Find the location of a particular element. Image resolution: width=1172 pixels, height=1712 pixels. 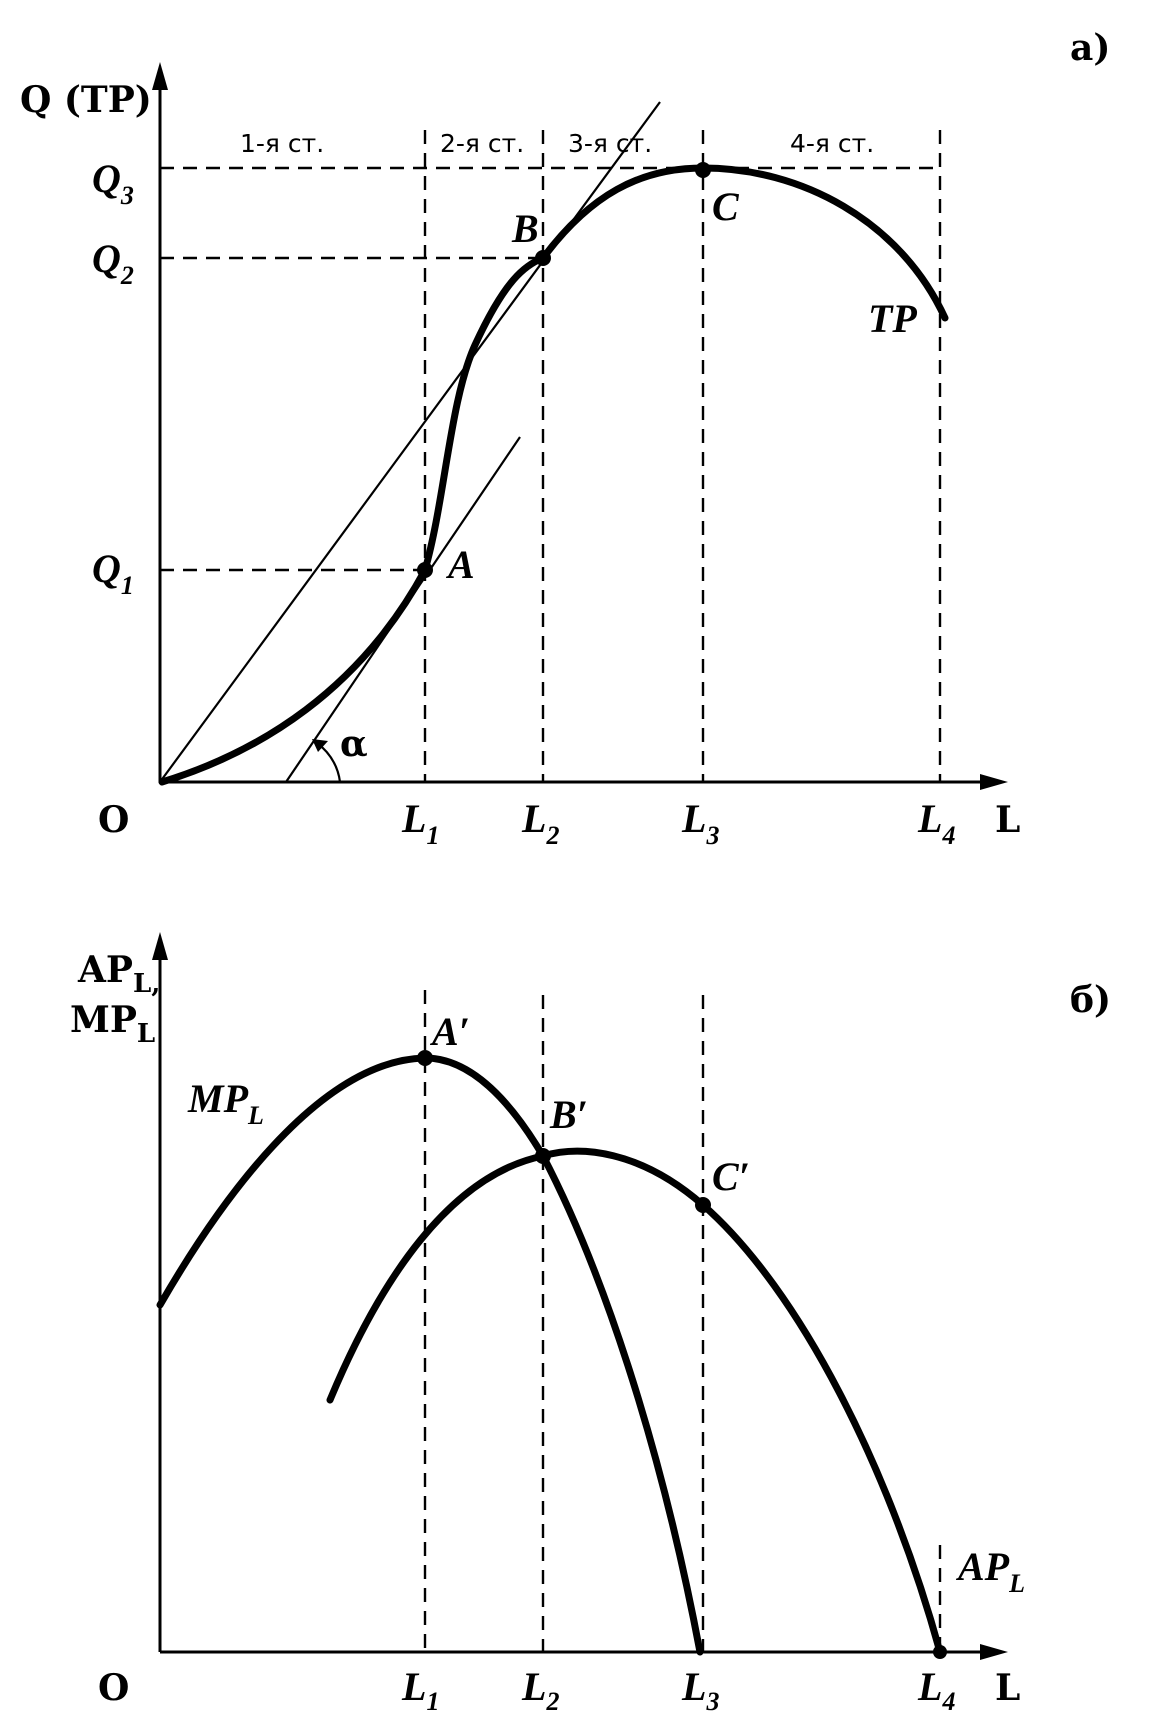

panel-a-tag: а) is located at coordinates (1090, 48).